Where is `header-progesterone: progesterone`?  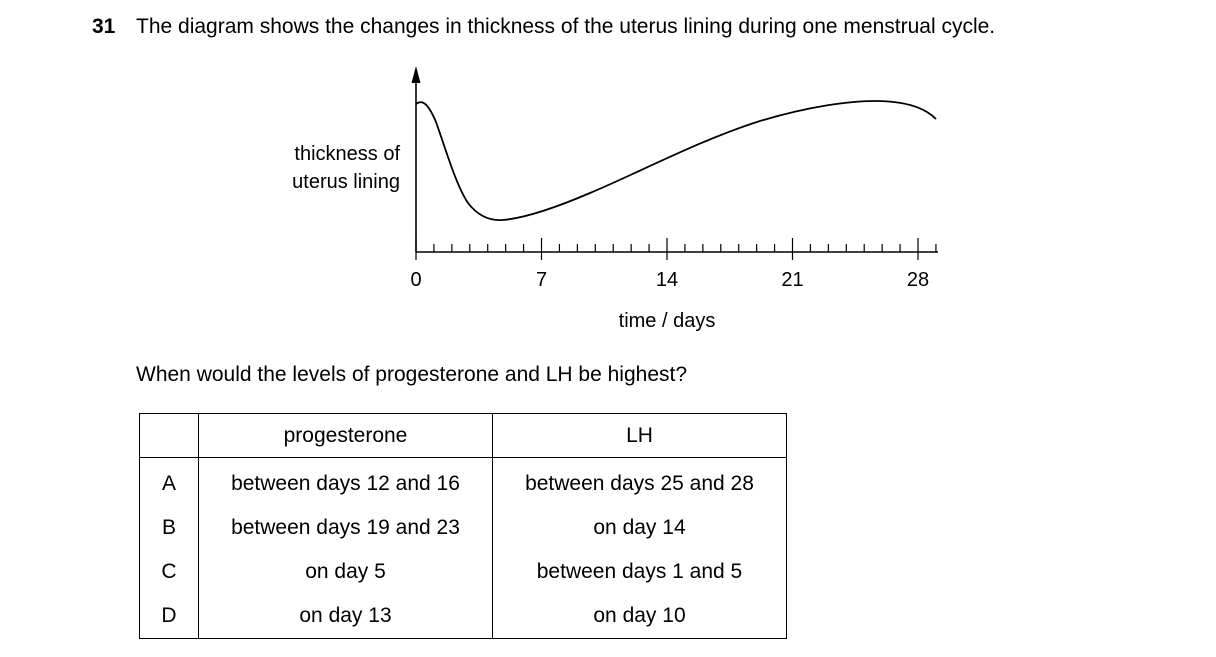
header-progesterone: progesterone is located at coordinates (345, 435).